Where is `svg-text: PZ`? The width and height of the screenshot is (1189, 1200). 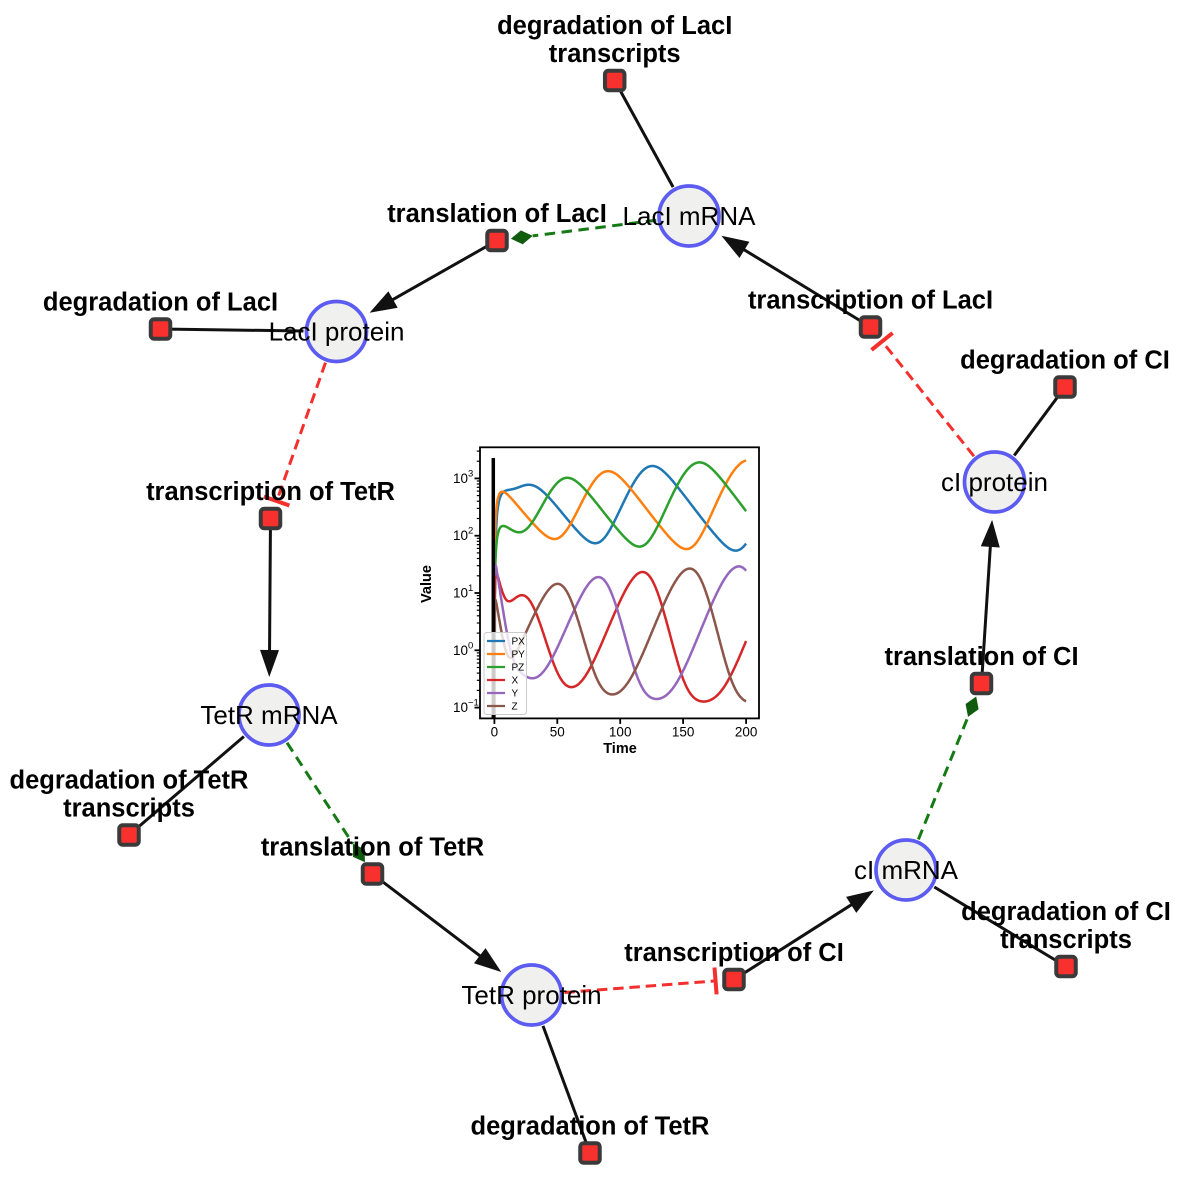
svg-text: PZ is located at coordinates (518, 668).